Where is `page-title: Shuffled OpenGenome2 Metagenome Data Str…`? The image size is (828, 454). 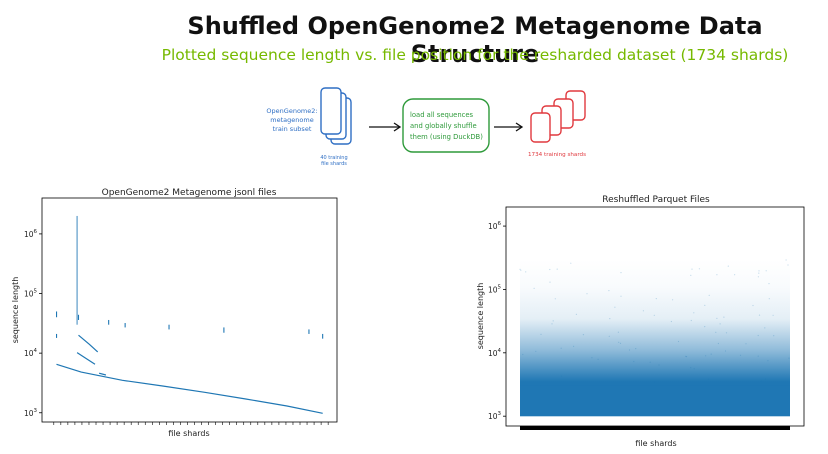 page-title: Shuffled OpenGenome2 Metagenome Data Str… is located at coordinates (475, 40).